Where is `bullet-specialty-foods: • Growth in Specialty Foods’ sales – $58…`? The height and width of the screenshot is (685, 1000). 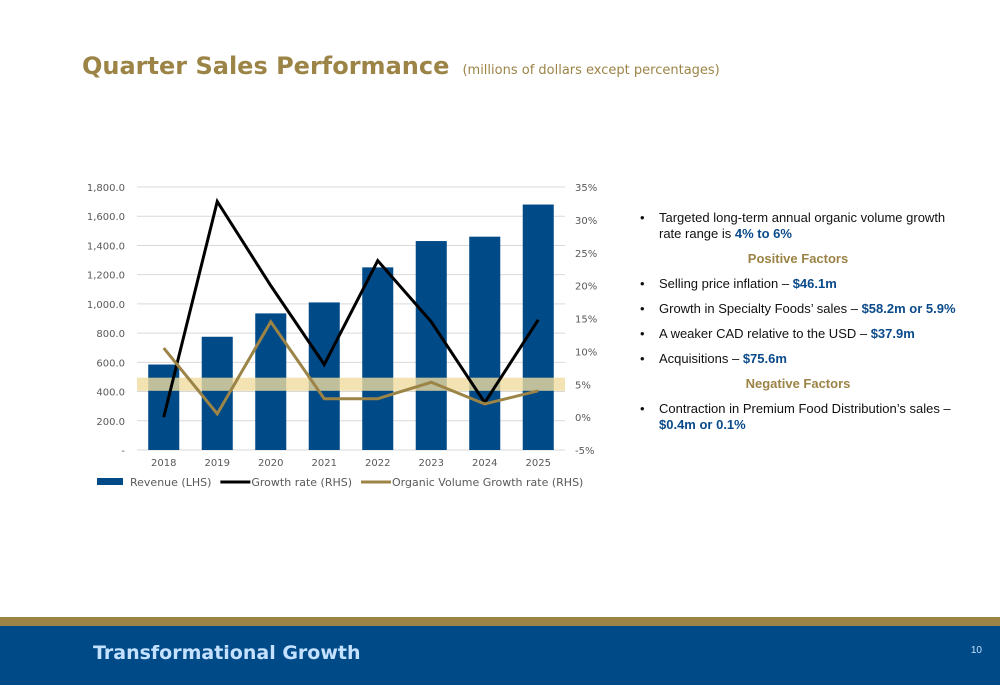 bullet-specialty-foods: • Growth in Specialty Foods’ sales – $58… is located at coordinates (798, 308).